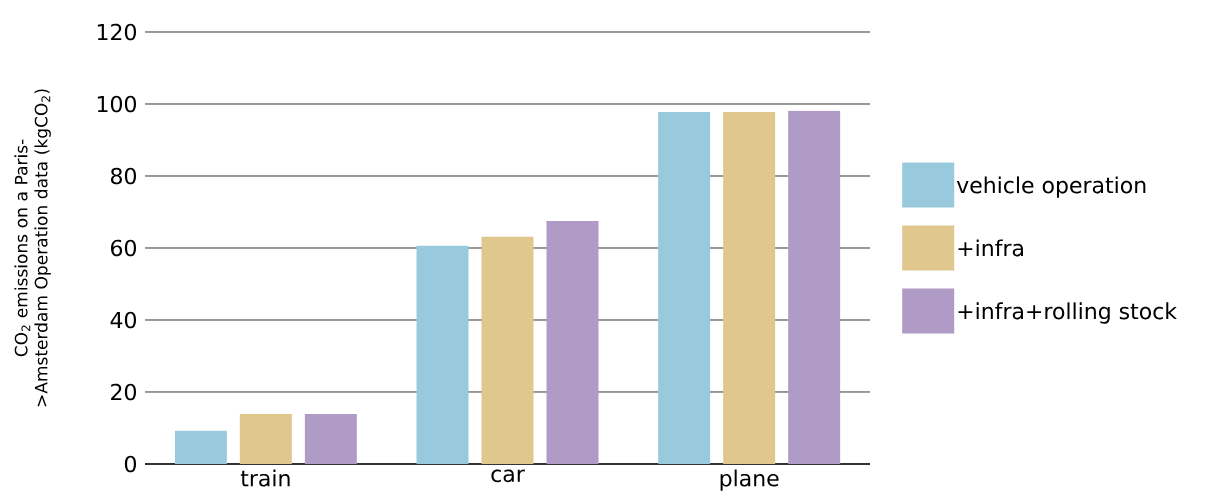  What do you see at coordinates (265, 478) in the screenshot?
I see `x-tick-label: train` at bounding box center [265, 478].